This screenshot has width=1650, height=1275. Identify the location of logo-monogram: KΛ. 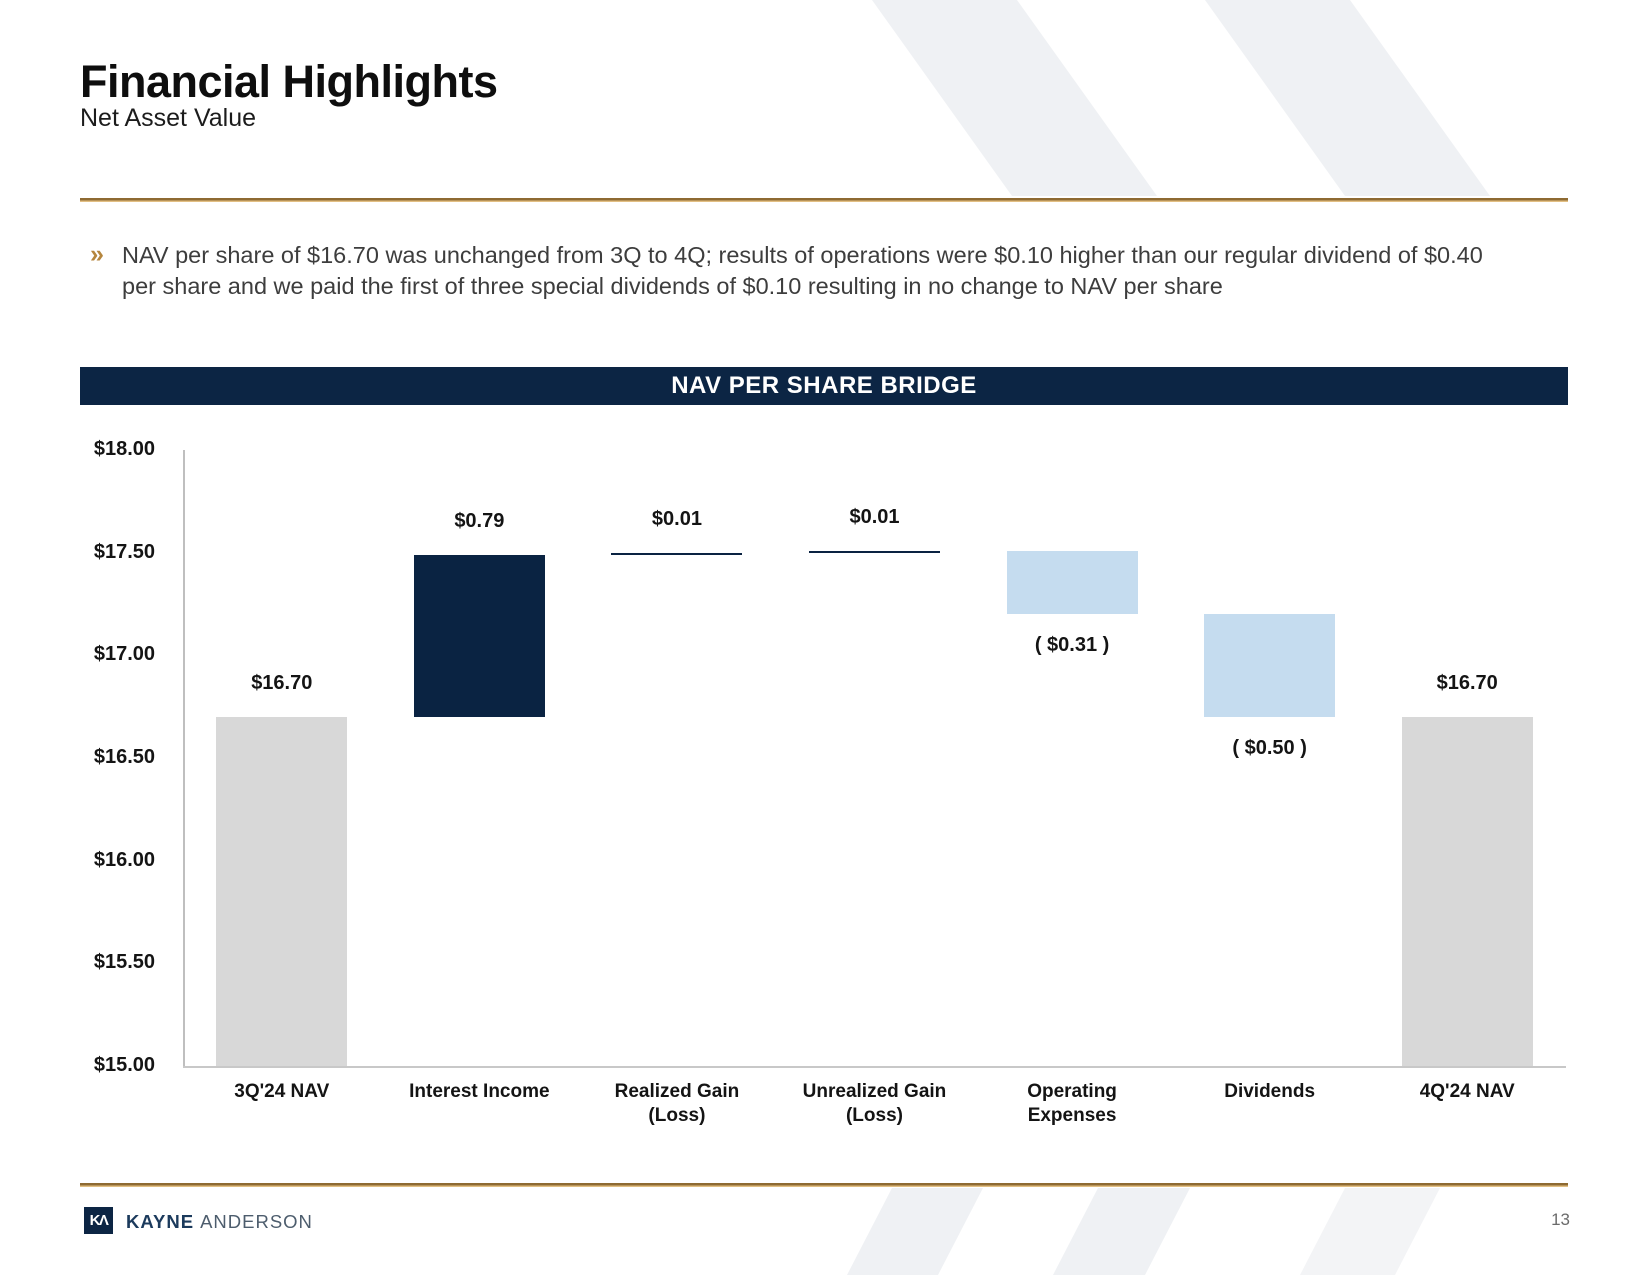
(99, 1220).